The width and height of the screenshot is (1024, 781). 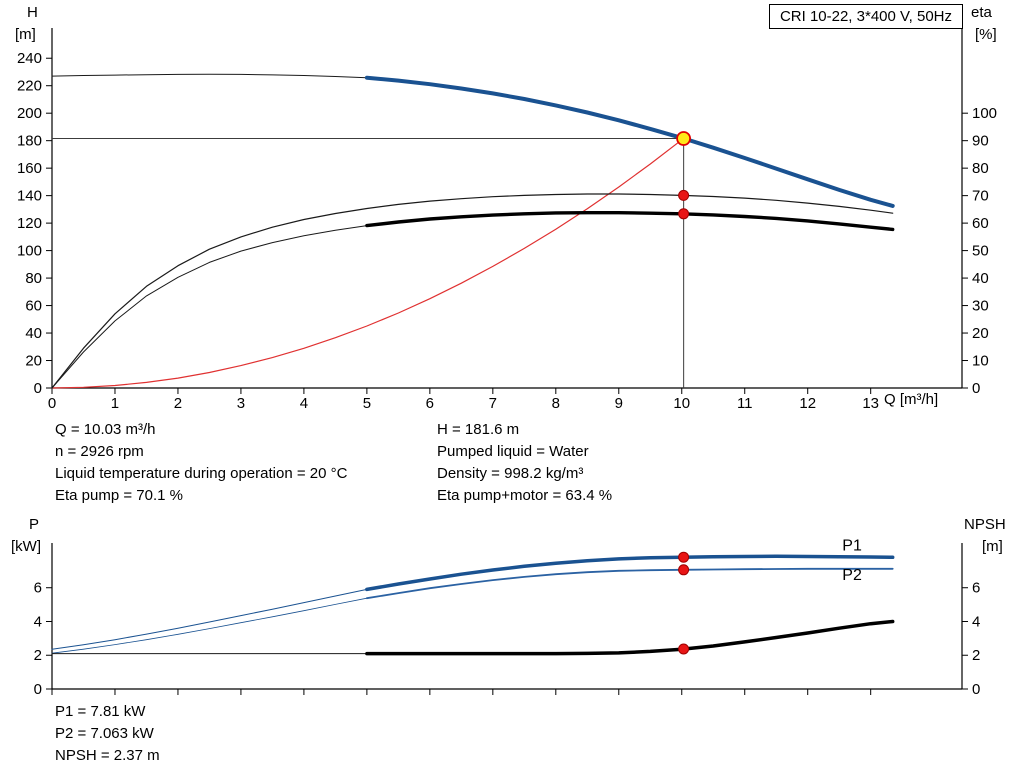 I want to click on result-block: P1 = 7.81 kW P2 = 7.063 kW NPSH = 2.37 m, so click(x=107, y=734).